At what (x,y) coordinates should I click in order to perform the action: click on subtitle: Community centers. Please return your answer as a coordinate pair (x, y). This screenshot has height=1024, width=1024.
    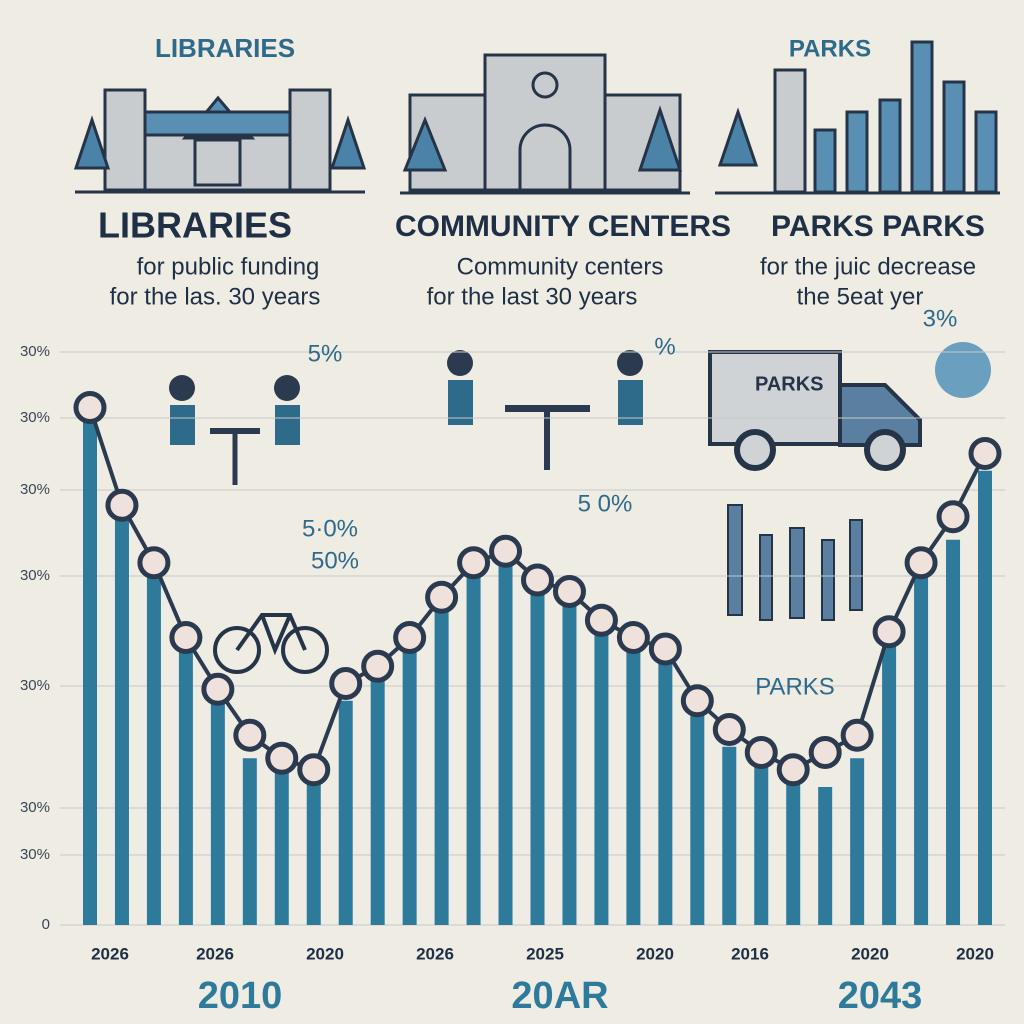
    Looking at the image, I should click on (560, 266).